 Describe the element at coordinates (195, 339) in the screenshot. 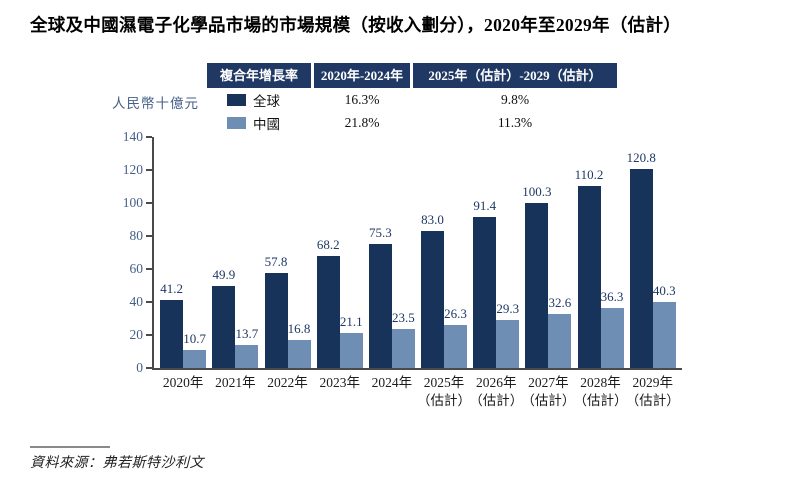

I see `bar-value-label: 10.7` at that location.